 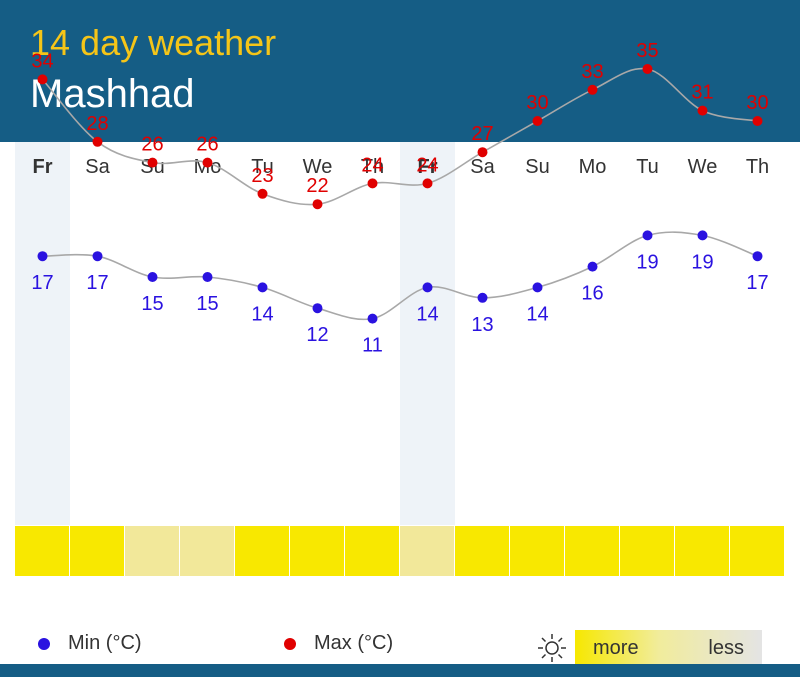 I want to click on legend-min: Min (°C), so click(x=90, y=643).